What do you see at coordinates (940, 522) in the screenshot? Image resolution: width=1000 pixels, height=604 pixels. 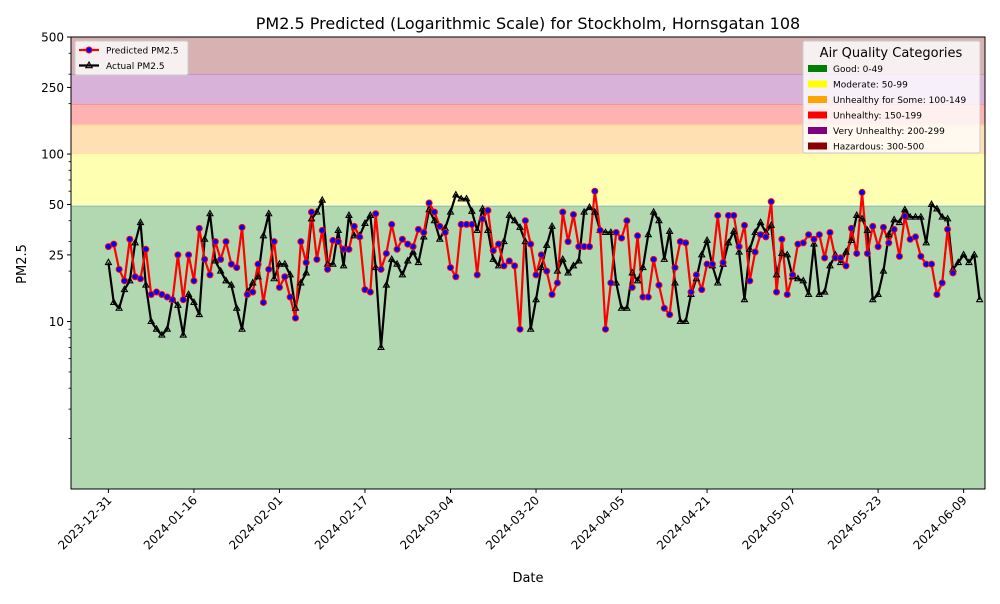 I see `x-tick-label-10: 2024-06-09` at bounding box center [940, 522].